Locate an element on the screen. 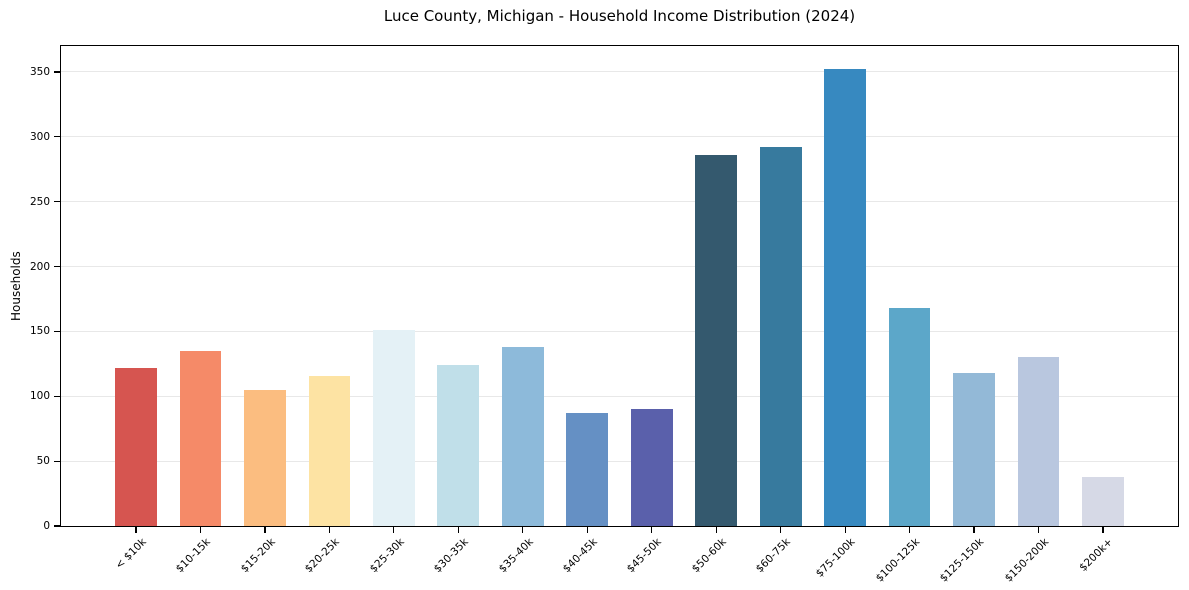 This screenshot has width=1189, height=590. x-tick-label-11: $75-100k is located at coordinates (835, 558).